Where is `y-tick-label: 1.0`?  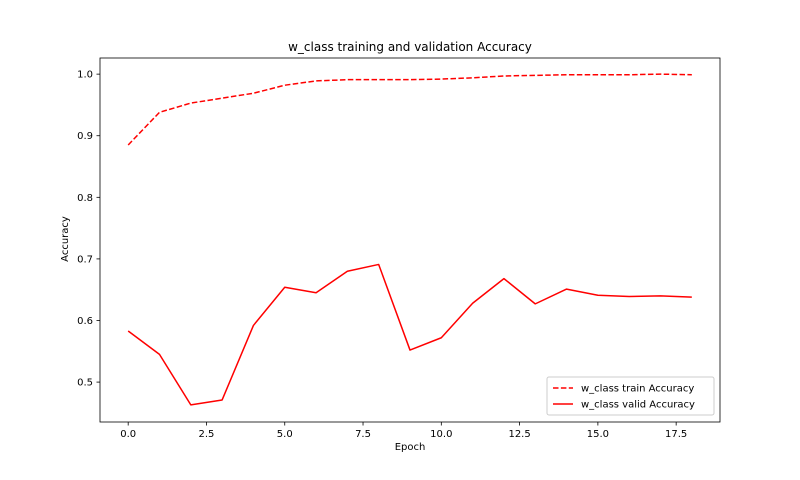 y-tick-label: 1.0 is located at coordinates (85, 75).